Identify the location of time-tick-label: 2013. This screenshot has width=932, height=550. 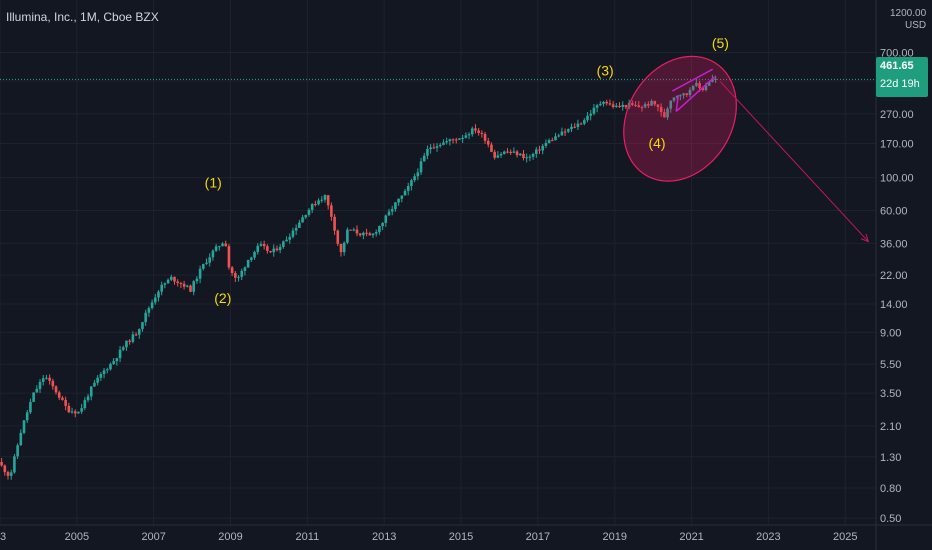
(384, 537).